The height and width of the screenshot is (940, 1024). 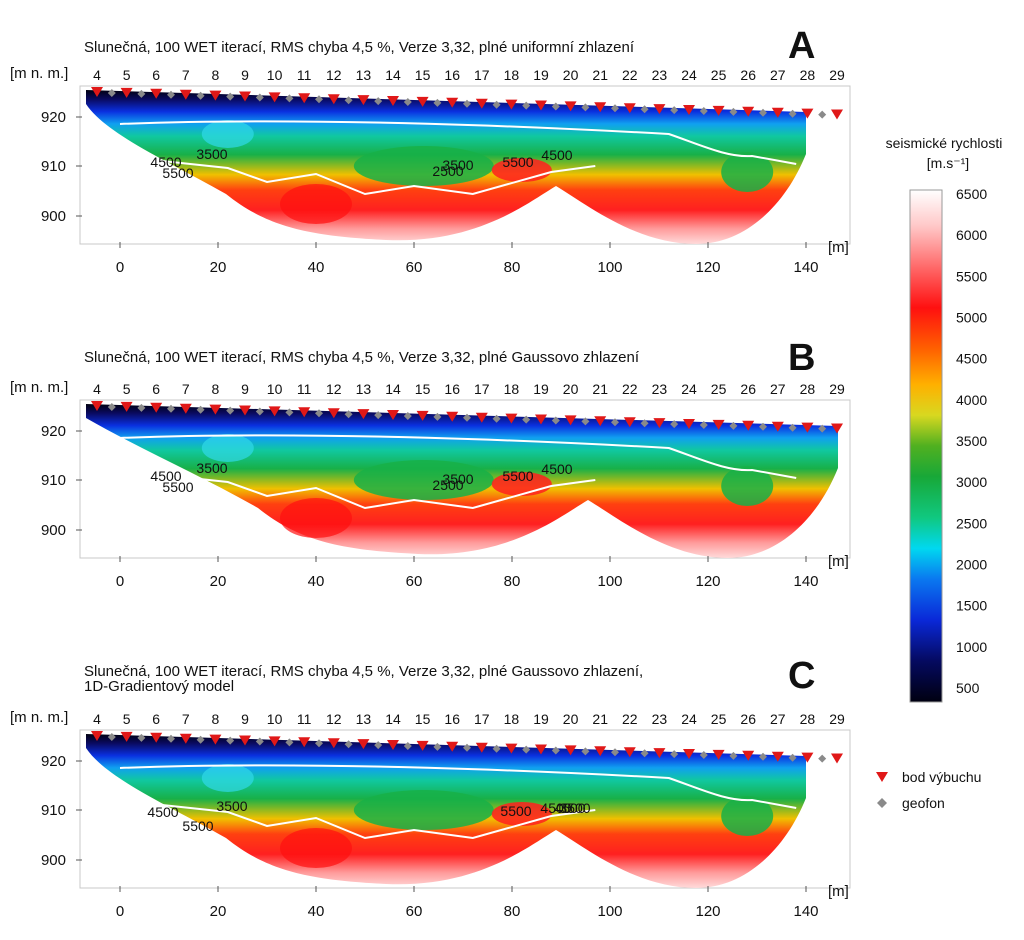 I want to click on colorbar-title: seismické rychlosti, so click(x=944, y=143).